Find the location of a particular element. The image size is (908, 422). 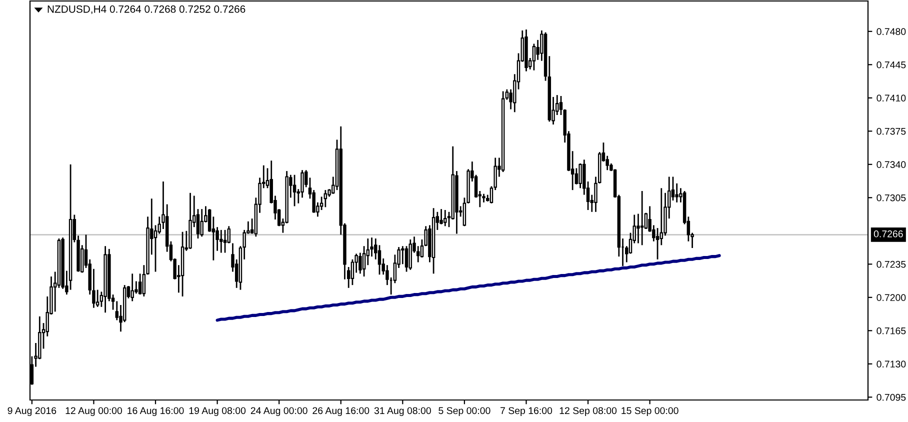

ref-line-label: 0.7266 is located at coordinates (888, 234).